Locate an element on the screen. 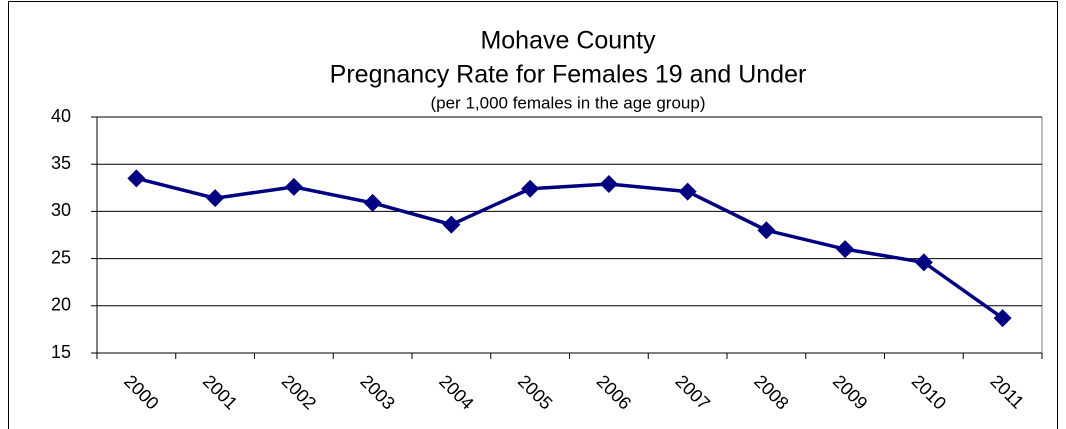  y-tick-label: 40 is located at coordinates (61, 116).